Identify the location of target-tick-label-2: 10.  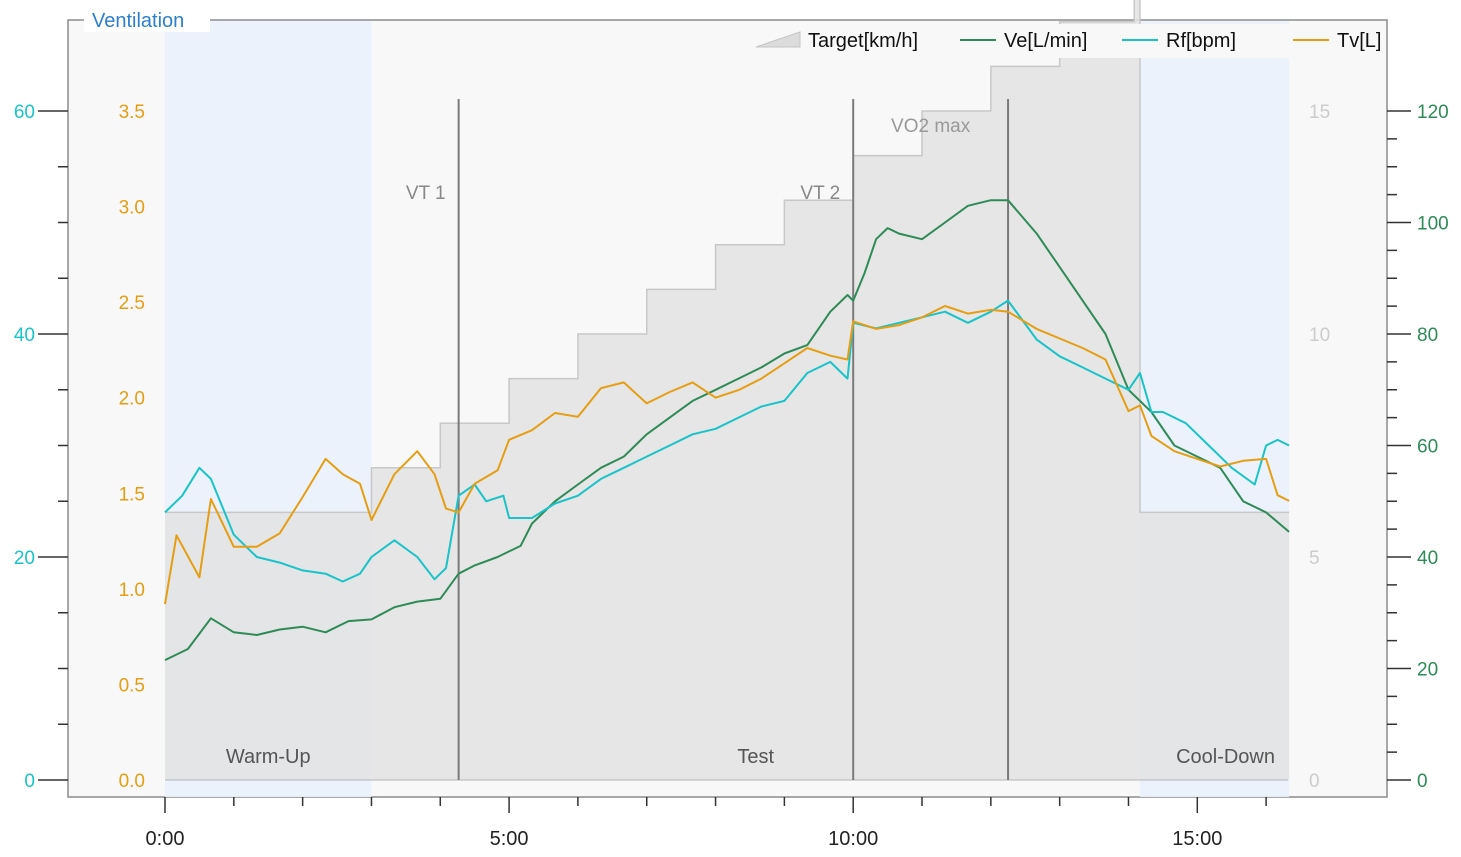
(1319, 335).